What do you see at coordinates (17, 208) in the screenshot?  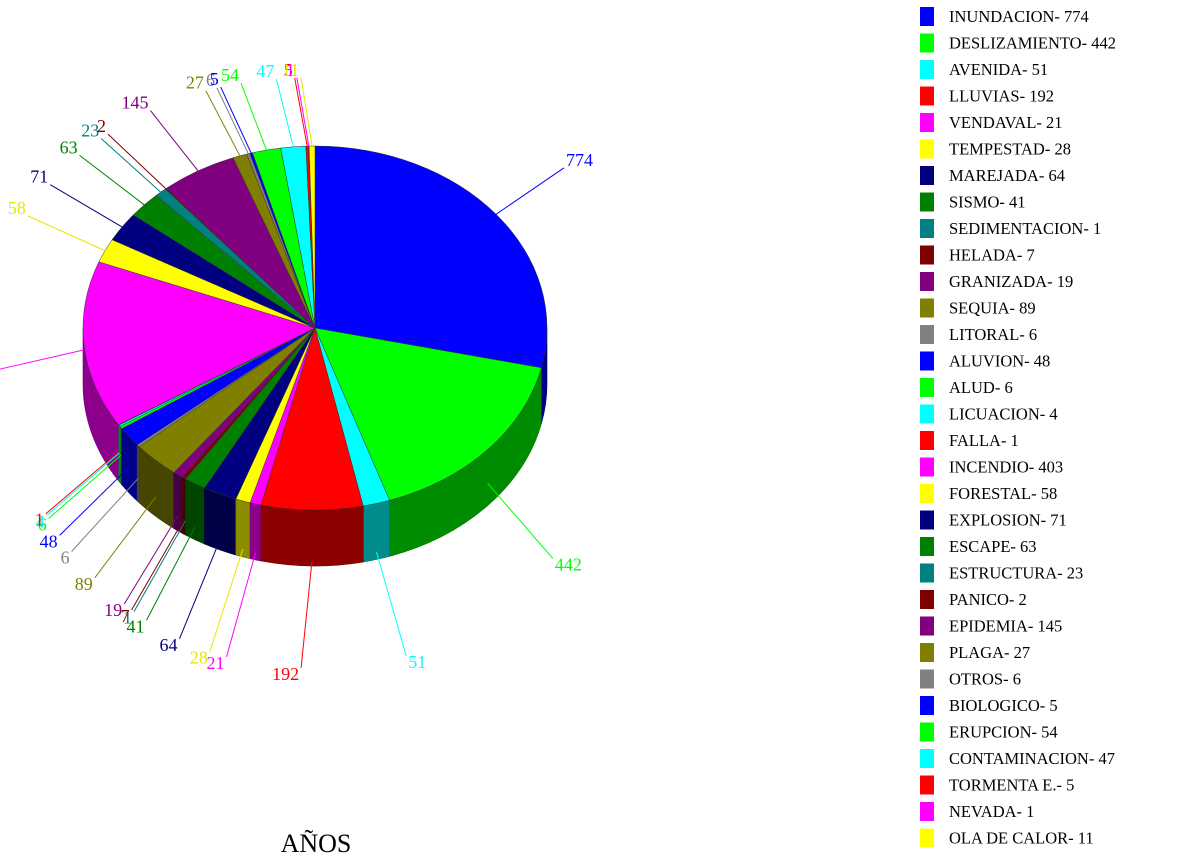 I see `slice-value-label: 58` at bounding box center [17, 208].